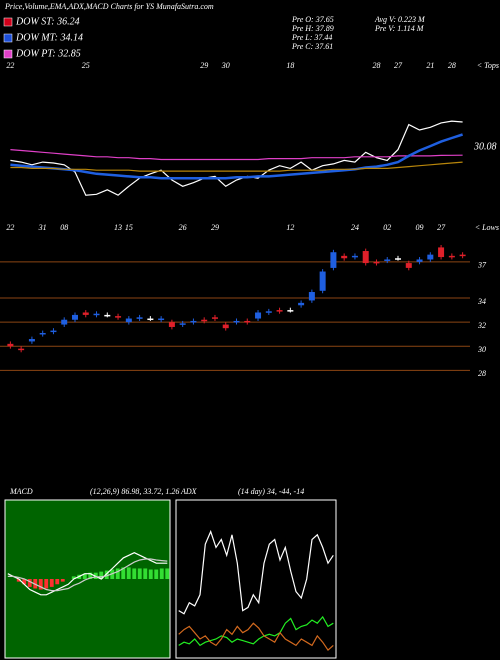 The height and width of the screenshot is (660, 500). Describe the element at coordinates (312, 19) in the screenshot. I see `stat: Pre O: 37.65` at that location.